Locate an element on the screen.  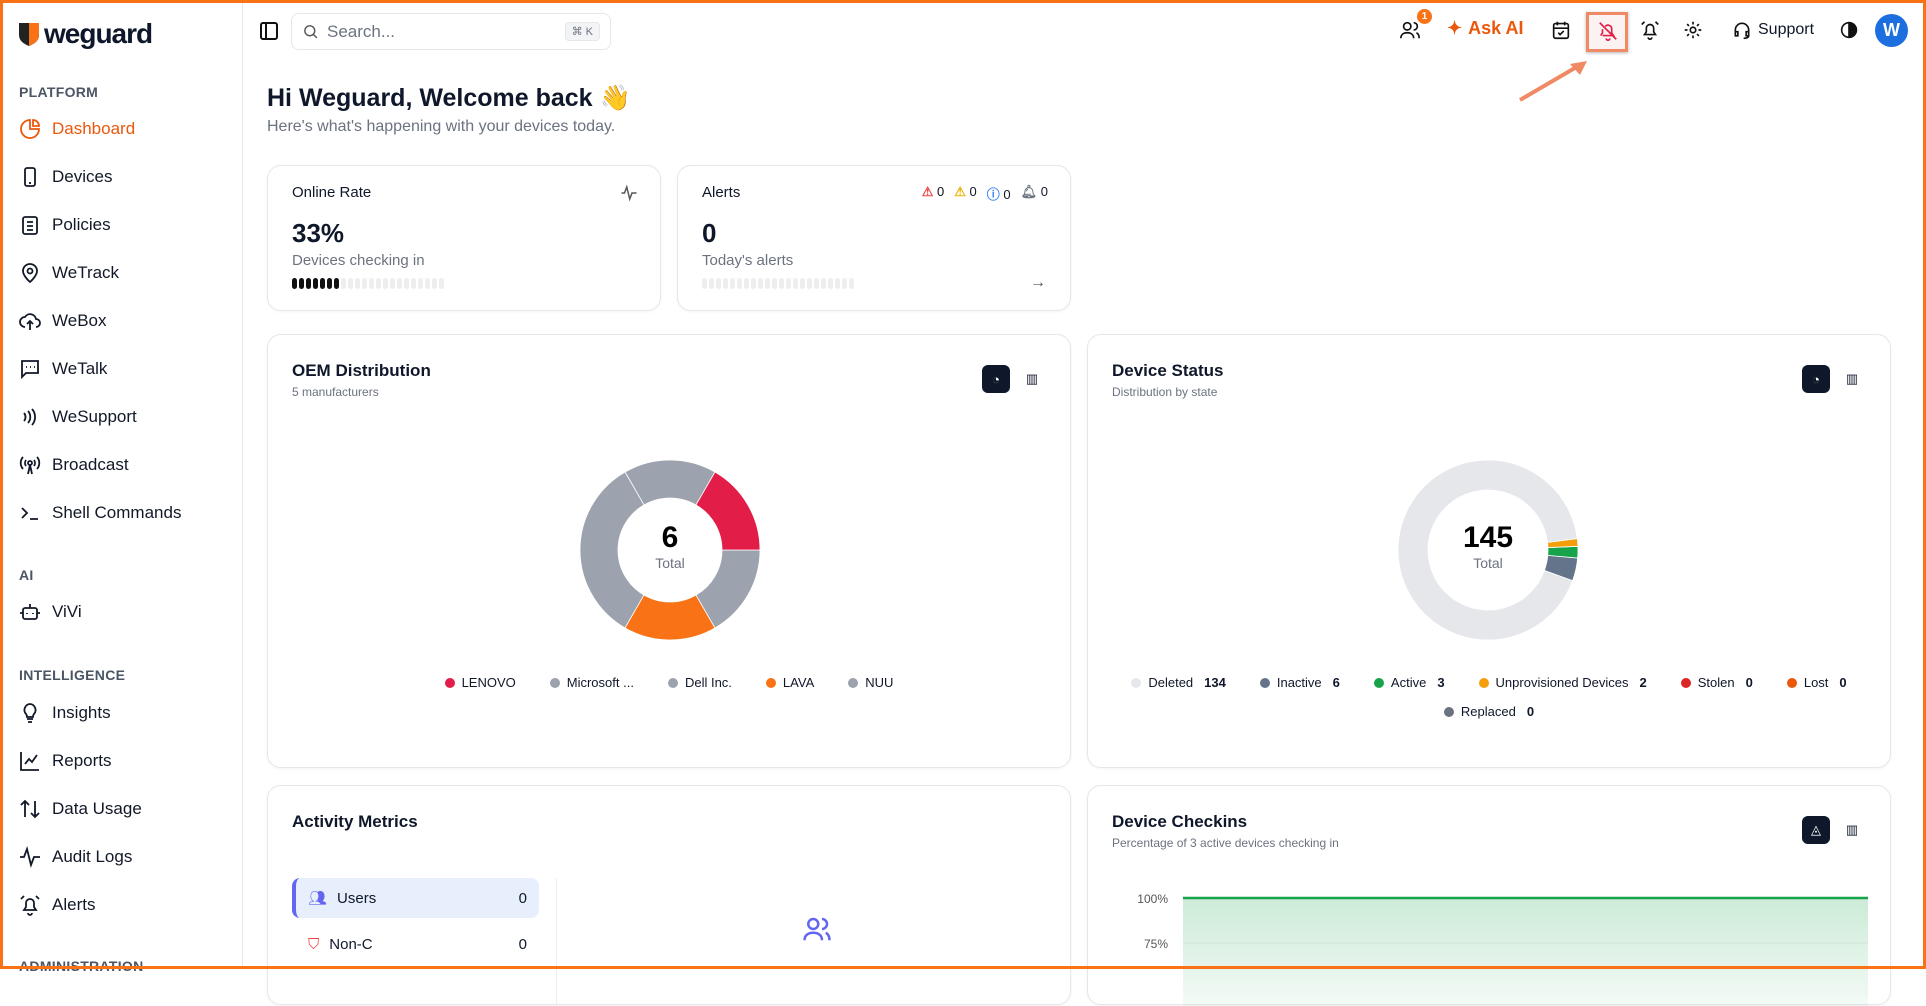
slice-deleted is located at coordinates (1487, 550).